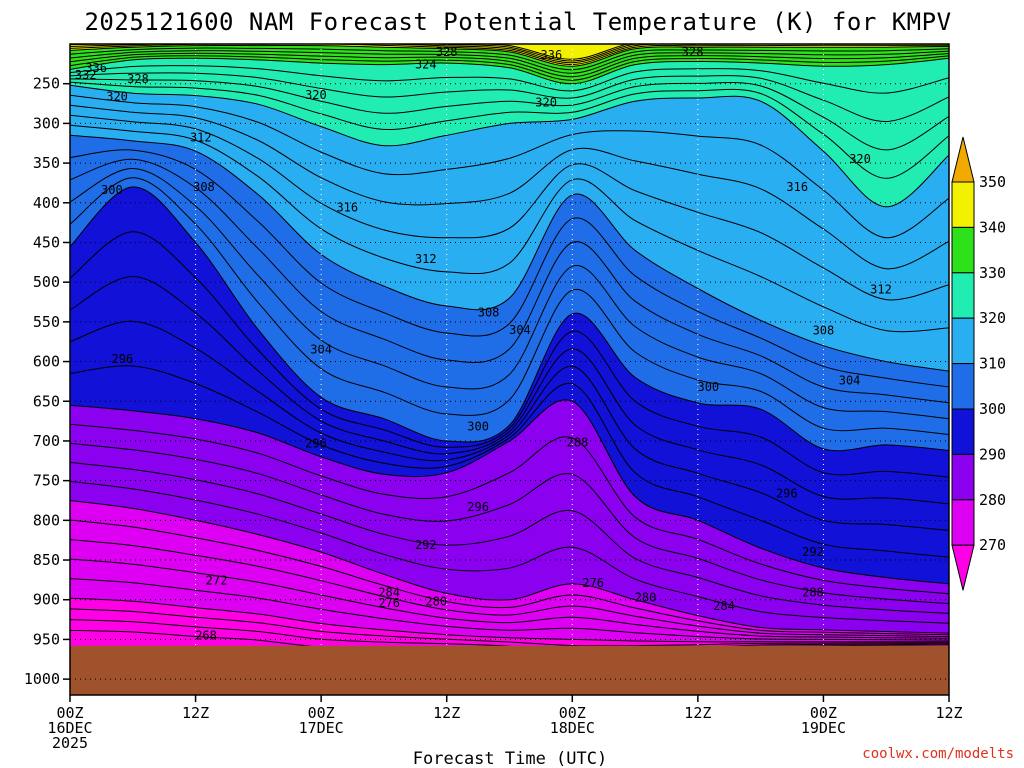 The image size is (1024, 768). What do you see at coordinates (46, 362) in the screenshot?
I see `y-tick-label: 600` at bounding box center [46, 362].